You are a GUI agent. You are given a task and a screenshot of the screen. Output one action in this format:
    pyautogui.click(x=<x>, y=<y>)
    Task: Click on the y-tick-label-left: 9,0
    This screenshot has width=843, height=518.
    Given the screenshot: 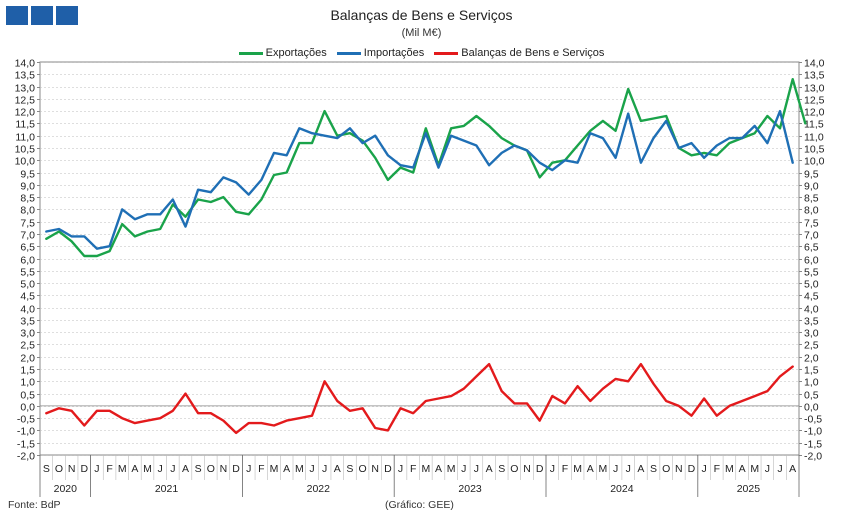 What is the action you would take?
    pyautogui.click(x=27, y=187)
    